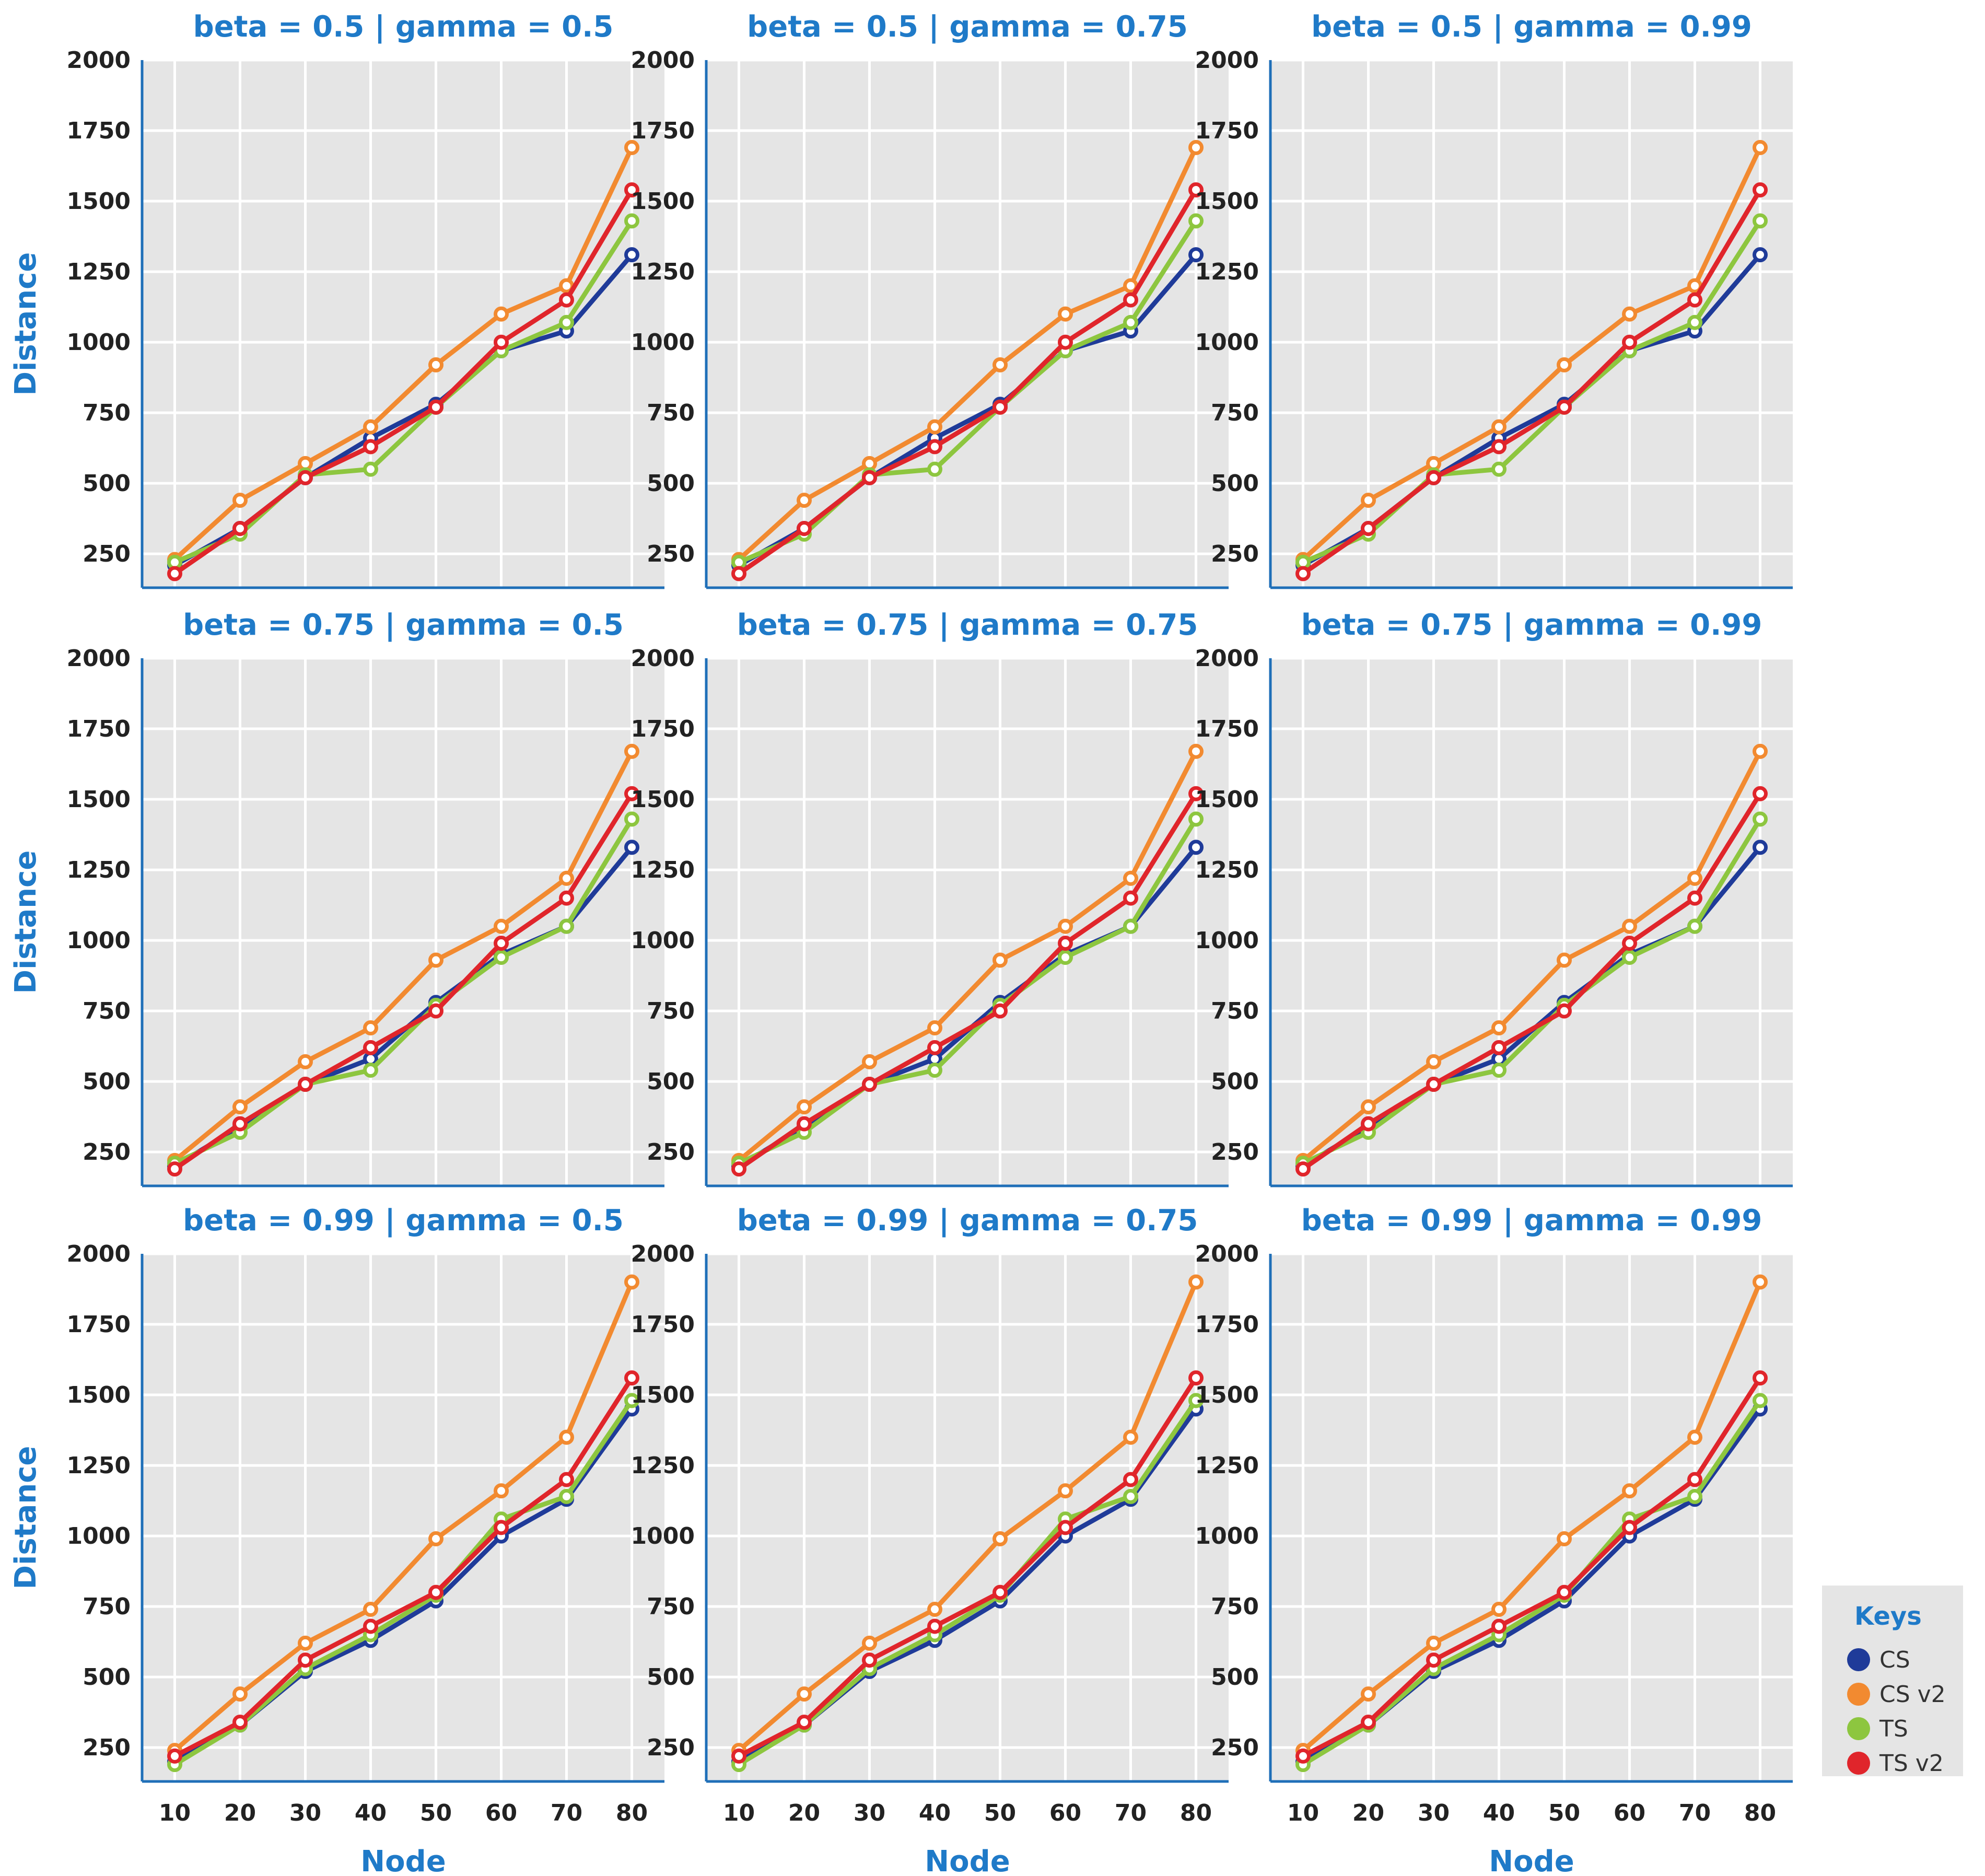  Describe the element at coordinates (107, 1152) in the screenshot. I see `y-tick-label: 250` at that location.